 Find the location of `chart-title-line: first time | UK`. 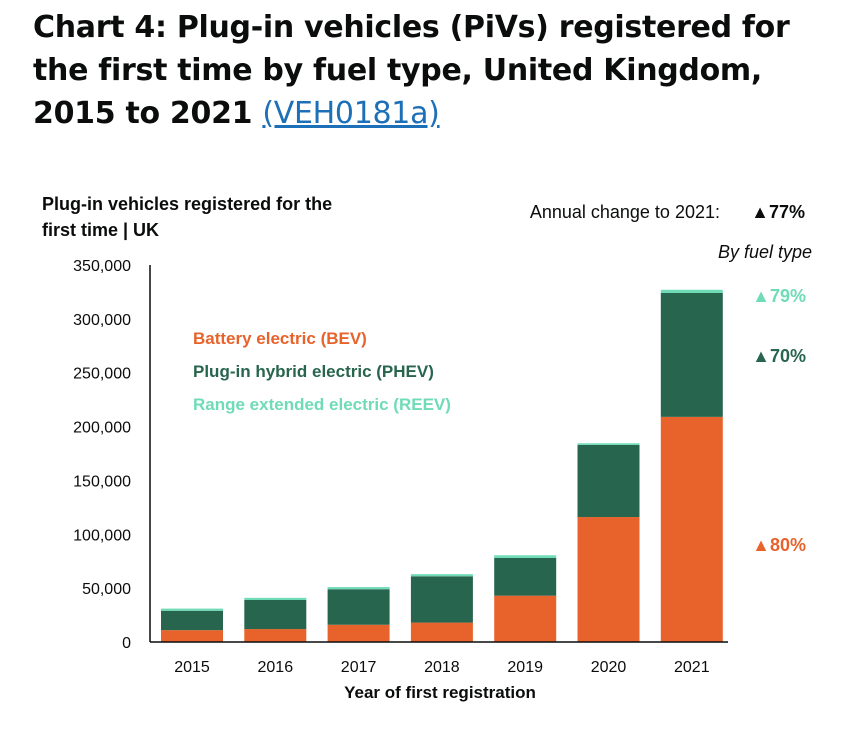

chart-title-line: first time | UK is located at coordinates (100, 230).